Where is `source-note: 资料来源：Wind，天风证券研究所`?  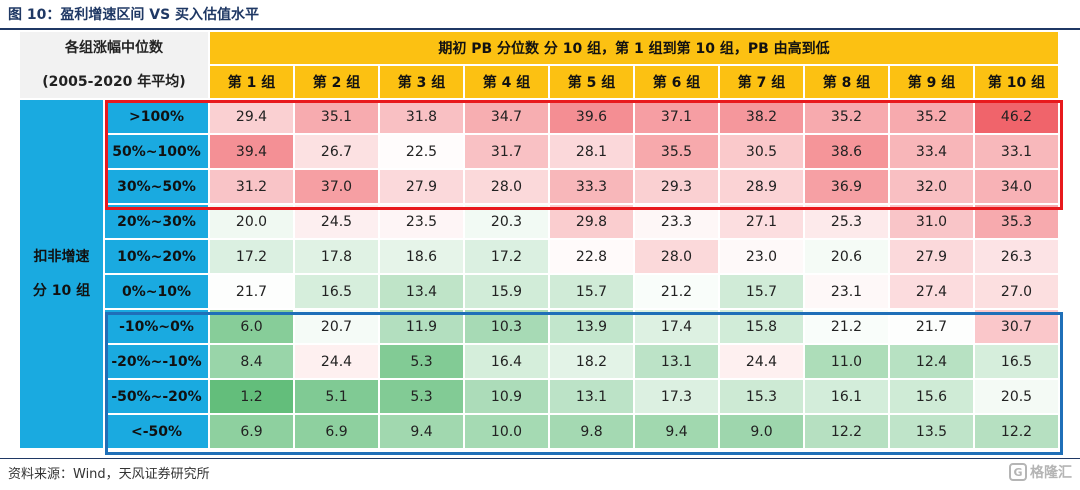
source-note: 资料来源：Wind，天风证券研究所 is located at coordinates (109, 474).